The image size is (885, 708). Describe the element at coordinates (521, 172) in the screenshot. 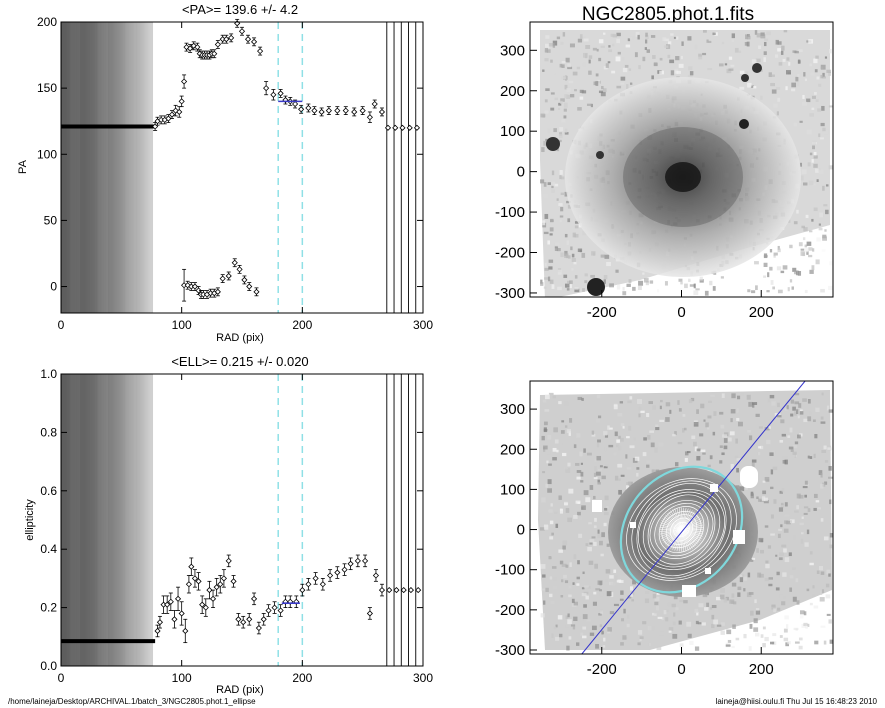

I see `img1-ytick-label: 0` at that location.